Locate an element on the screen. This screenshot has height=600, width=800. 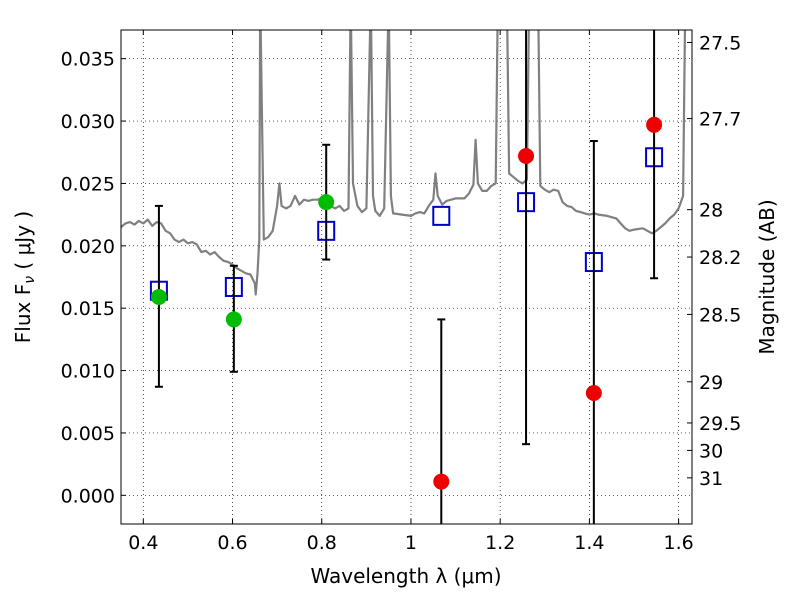
y-tick-label: 0.015 is located at coordinates (88, 309).